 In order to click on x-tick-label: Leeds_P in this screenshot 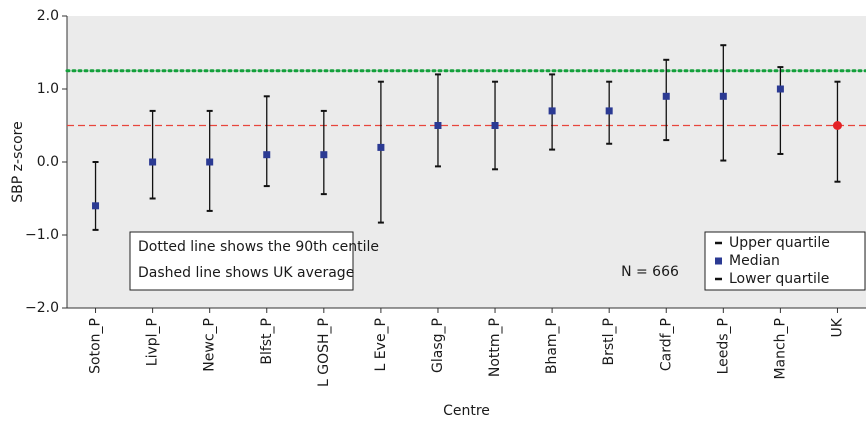, I will do `click(723, 346)`.